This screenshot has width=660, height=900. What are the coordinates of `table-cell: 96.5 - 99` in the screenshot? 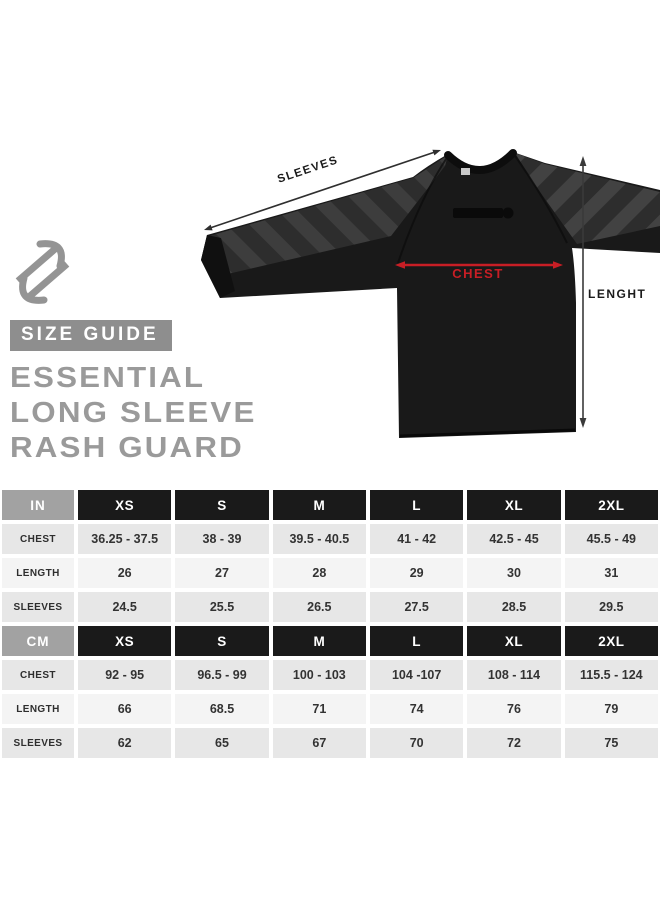 It's located at (222, 675).